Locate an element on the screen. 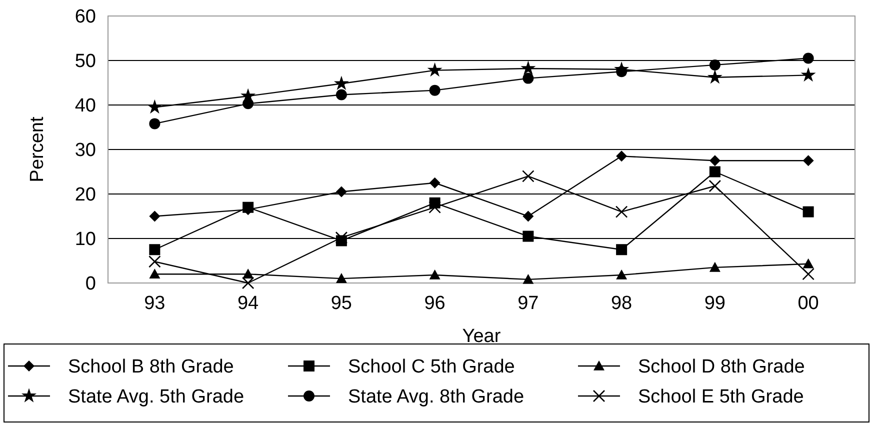  legend-label: School D 8th Grade is located at coordinates (721, 367).